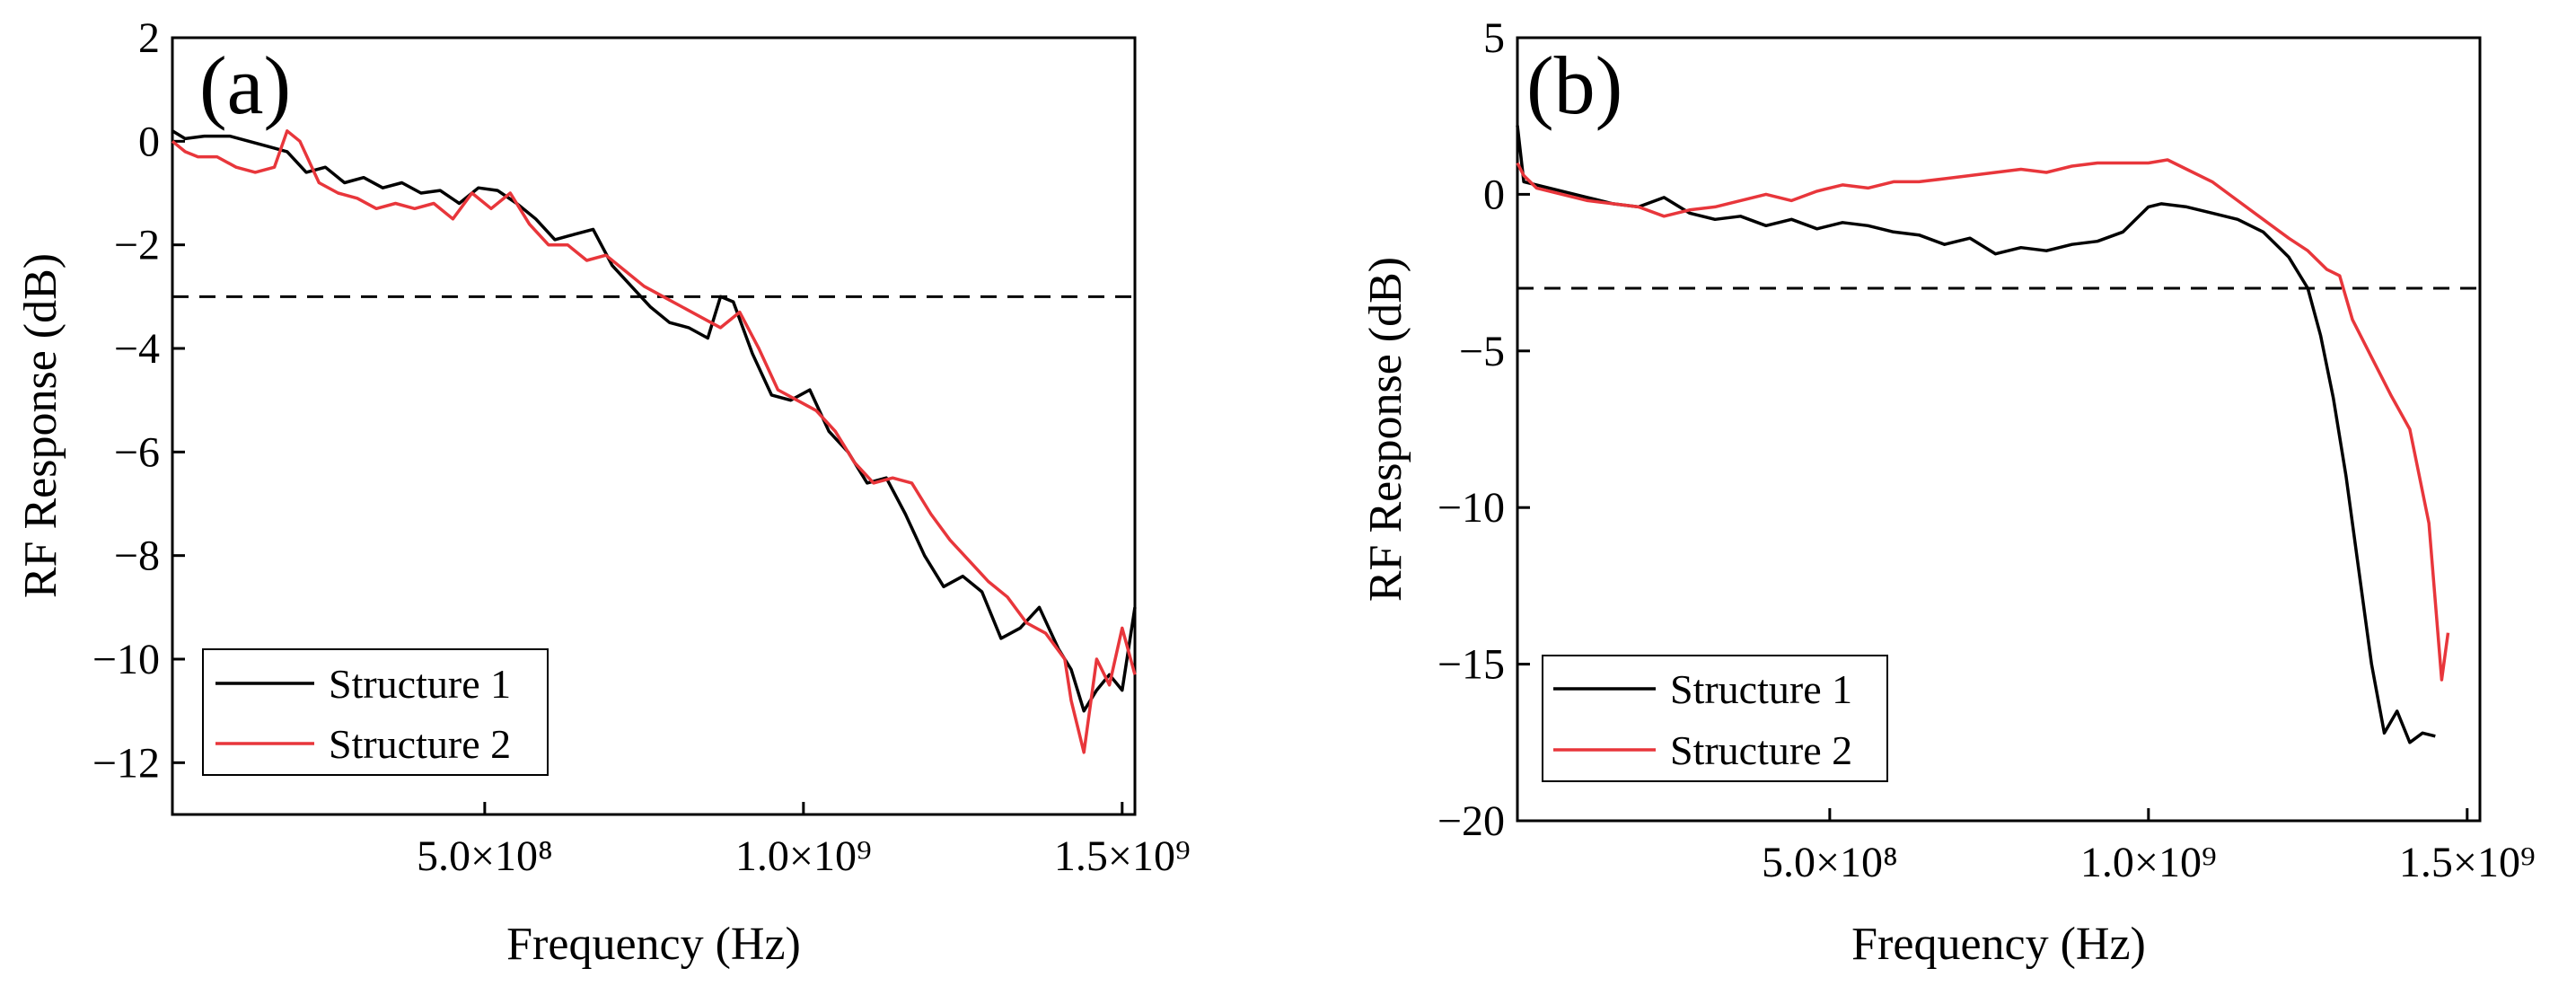  Describe the element at coordinates (1494, 38) in the screenshot. I see `y-tick-label-b-0: 5` at that location.